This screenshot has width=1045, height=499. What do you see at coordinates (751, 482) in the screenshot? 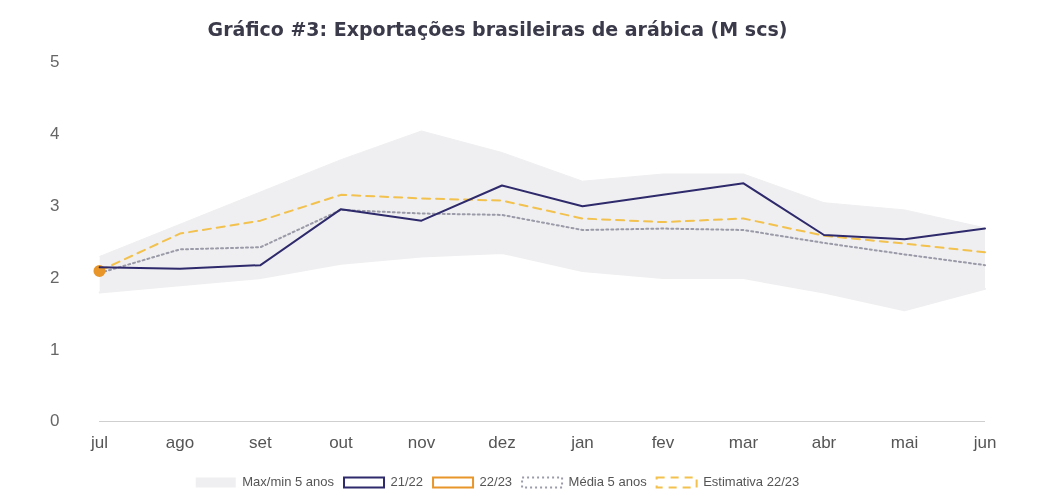
I see `legend-label: Estimativa 22/23` at bounding box center [751, 482].